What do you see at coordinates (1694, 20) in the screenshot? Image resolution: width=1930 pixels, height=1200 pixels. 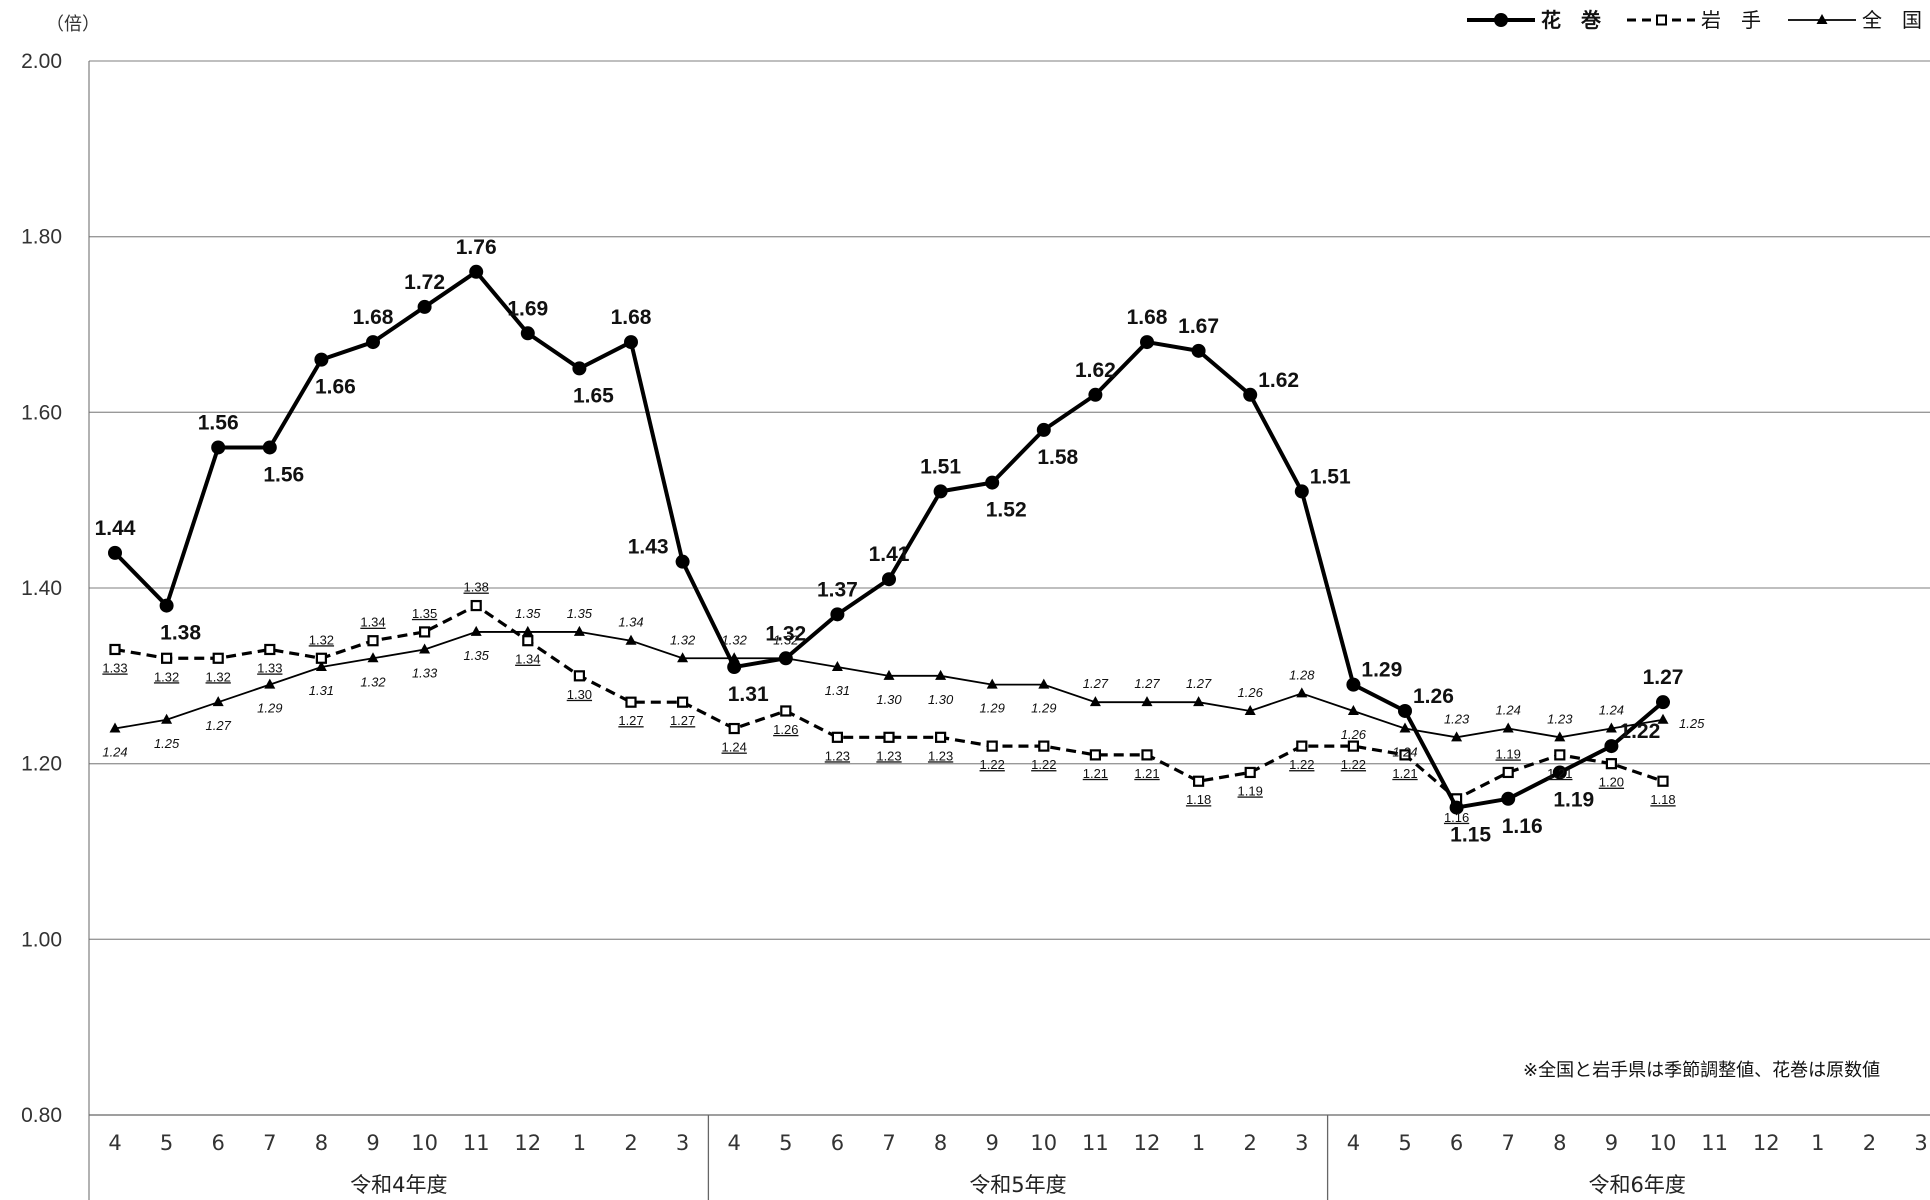 I see `legend: 花 巻岩 手全 国` at bounding box center [1694, 20].